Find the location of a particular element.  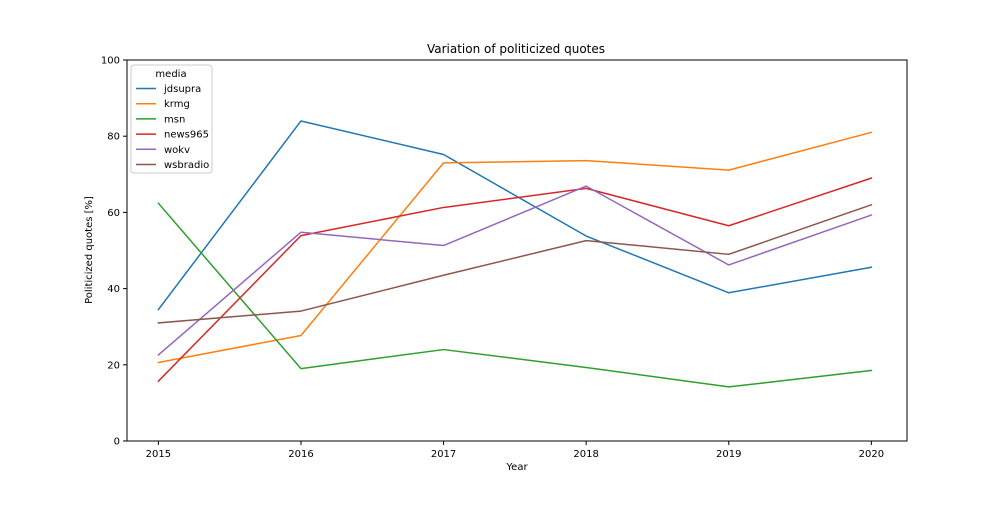

x-axis-label: Year is located at coordinates (516, 467).